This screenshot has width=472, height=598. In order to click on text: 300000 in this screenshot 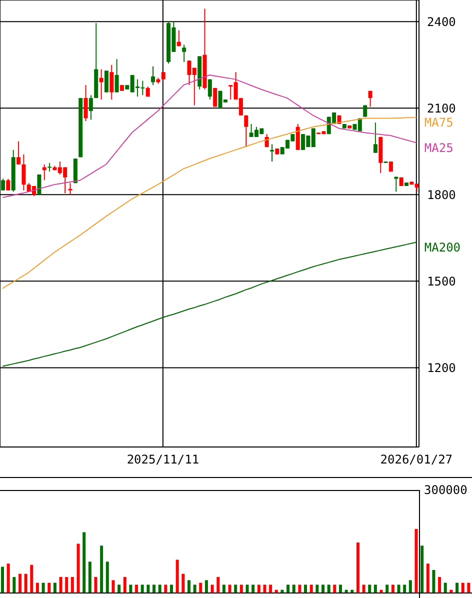, I will do `click(446, 490)`.